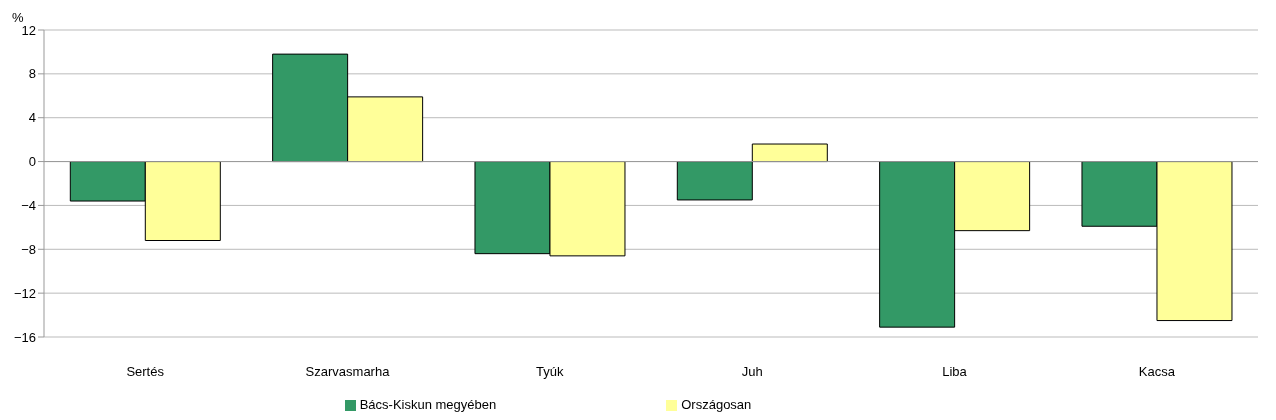 The height and width of the screenshot is (420, 1276). Describe the element at coordinates (348, 372) in the screenshot. I see `x-tick-label: Szarvasmarha` at that location.